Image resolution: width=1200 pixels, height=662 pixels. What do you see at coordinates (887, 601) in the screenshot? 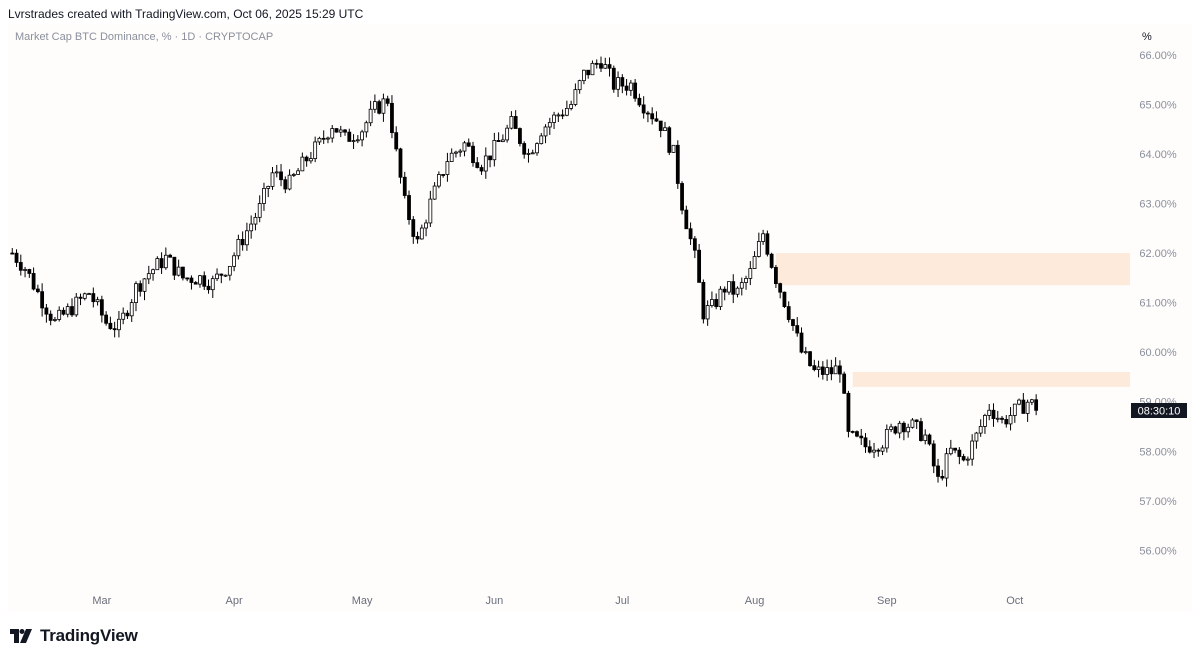
I see `x-tick-label: Sep` at bounding box center [887, 601].